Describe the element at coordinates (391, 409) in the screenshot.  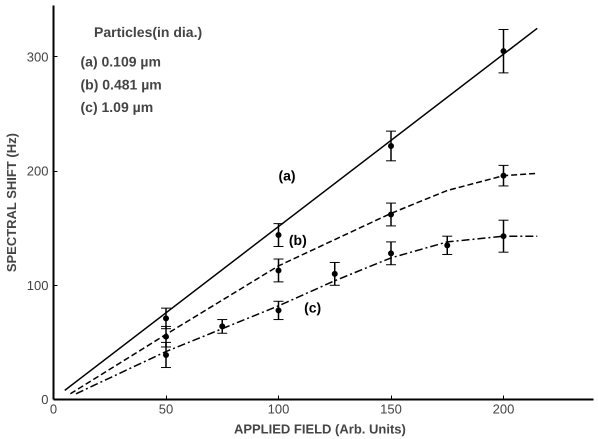
I see `x-tick-label: 150` at that location.